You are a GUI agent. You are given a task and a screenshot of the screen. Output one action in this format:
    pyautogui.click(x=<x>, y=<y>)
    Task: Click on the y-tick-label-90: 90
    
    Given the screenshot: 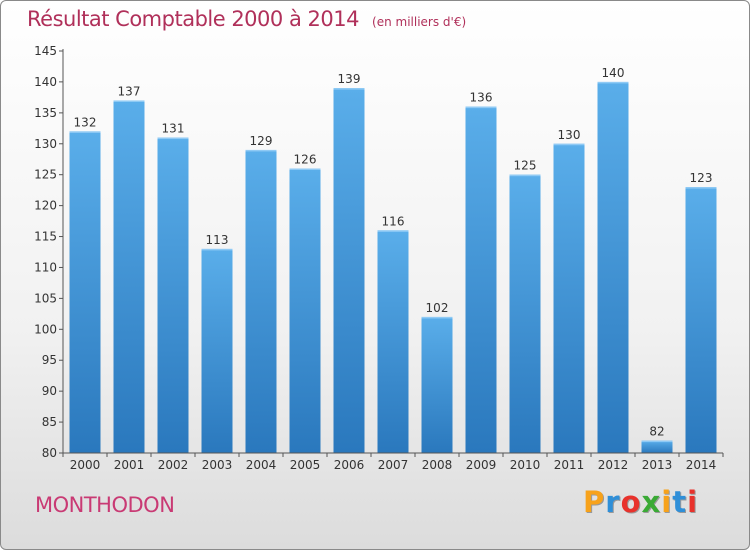 What is the action you would take?
    pyautogui.click(x=49, y=391)
    